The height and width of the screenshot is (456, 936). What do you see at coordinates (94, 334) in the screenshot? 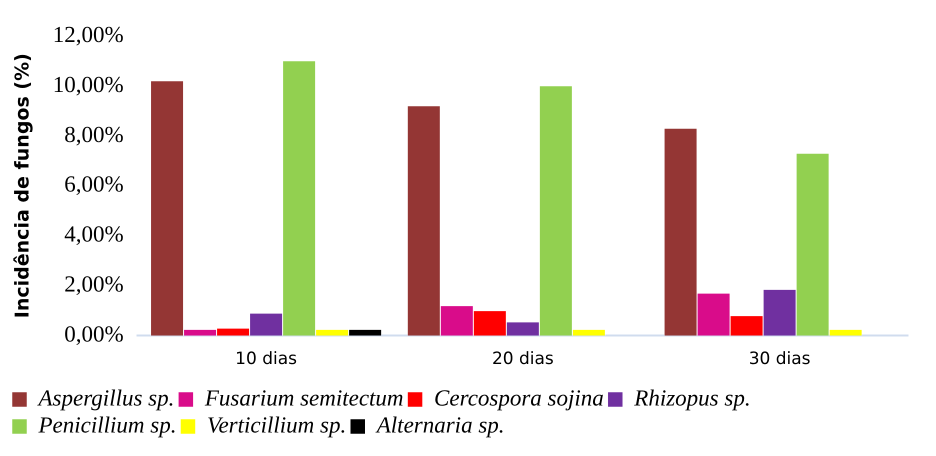
I see `y-tick-label: 0,00%` at bounding box center [94, 334].